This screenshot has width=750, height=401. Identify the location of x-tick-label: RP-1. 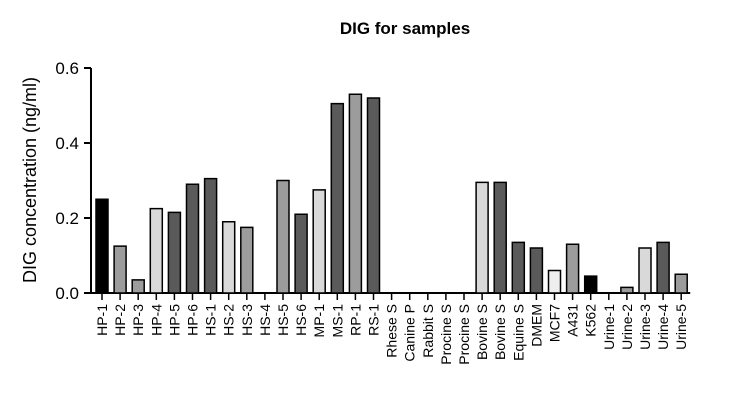
(355, 320).